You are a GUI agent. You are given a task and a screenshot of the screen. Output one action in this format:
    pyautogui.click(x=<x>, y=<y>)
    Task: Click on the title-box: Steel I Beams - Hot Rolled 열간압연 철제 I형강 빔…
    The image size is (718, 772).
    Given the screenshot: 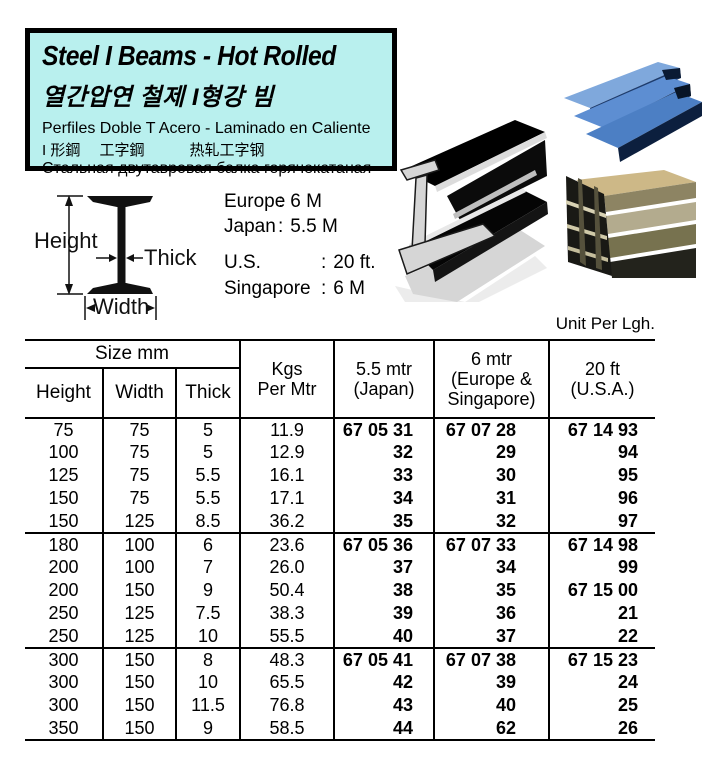 What is the action you would take?
    pyautogui.click(x=211, y=102)
    